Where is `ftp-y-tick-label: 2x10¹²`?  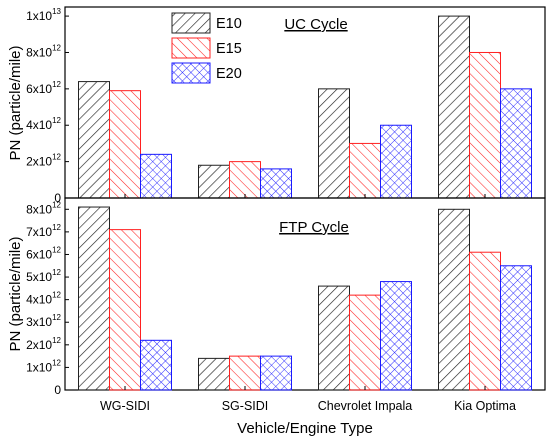 ftp-y-tick-label: 2x10¹² is located at coordinates (43, 344).